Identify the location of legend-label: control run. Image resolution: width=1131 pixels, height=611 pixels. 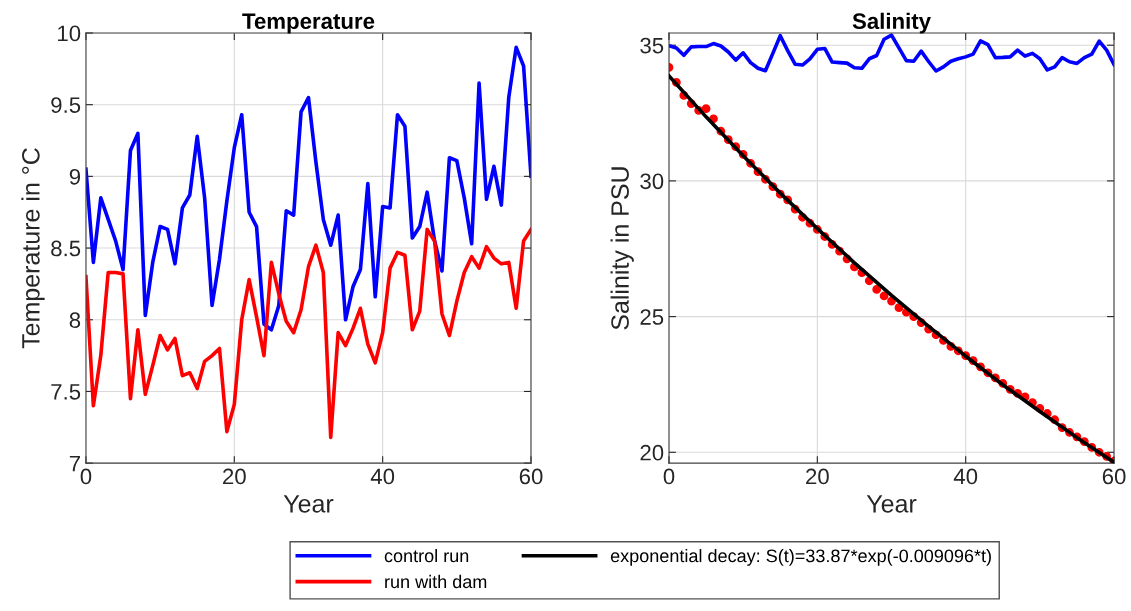
(426, 556).